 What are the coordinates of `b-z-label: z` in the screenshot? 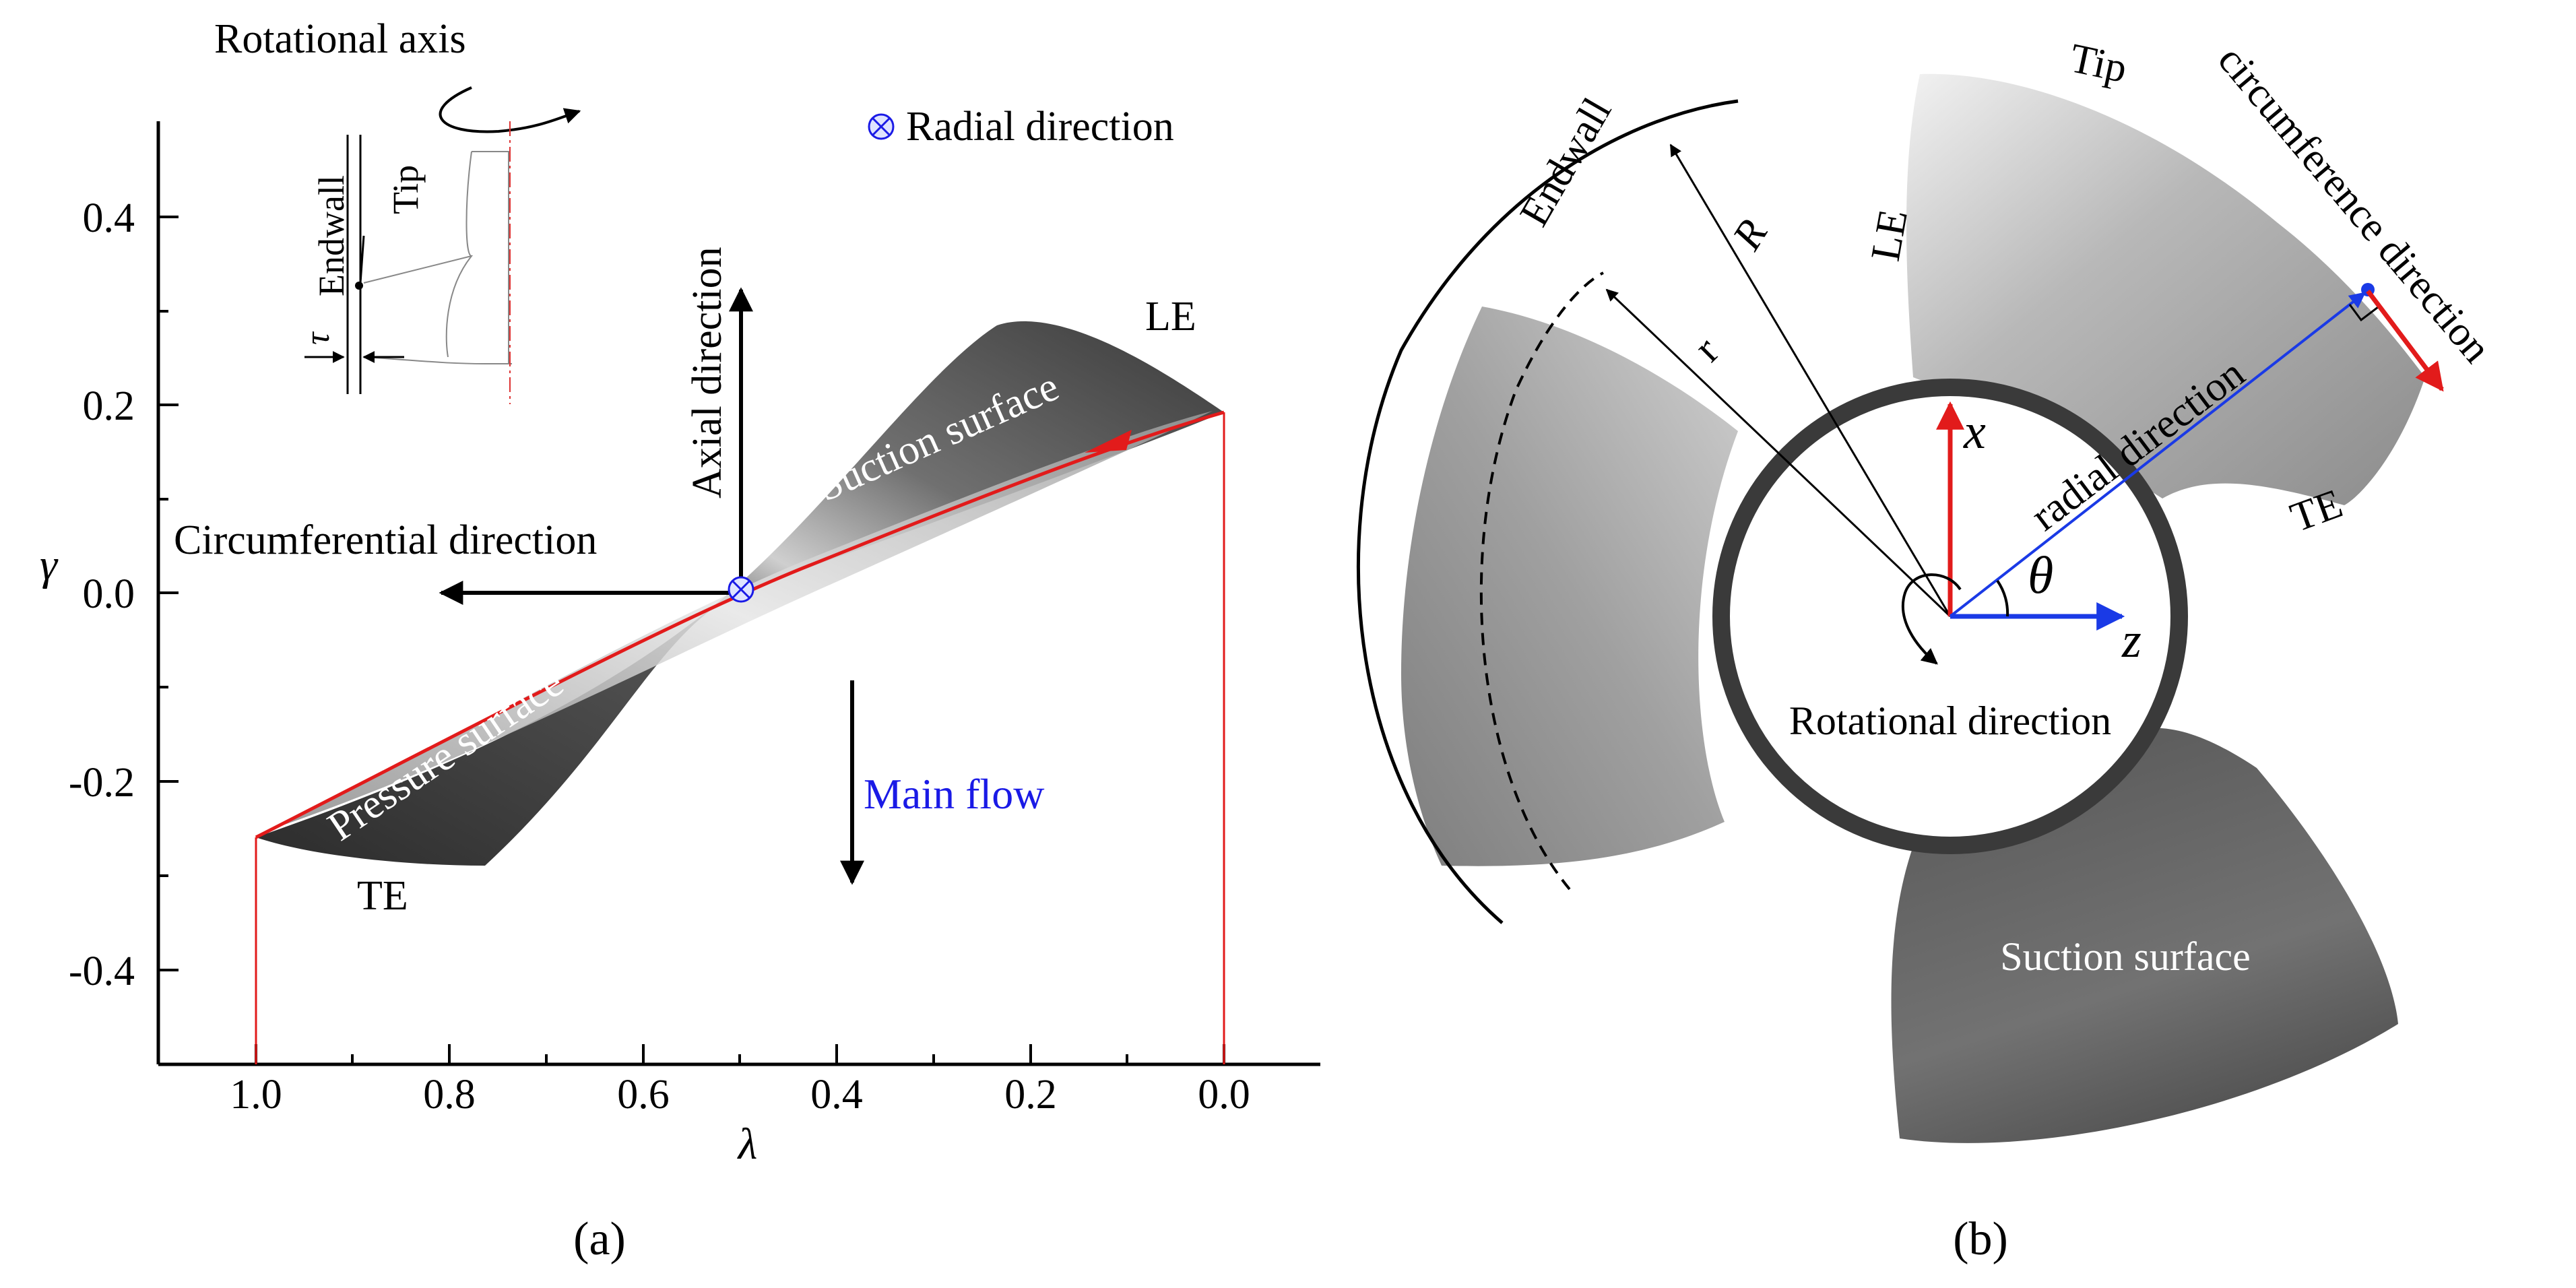 It's located at (2131, 641).